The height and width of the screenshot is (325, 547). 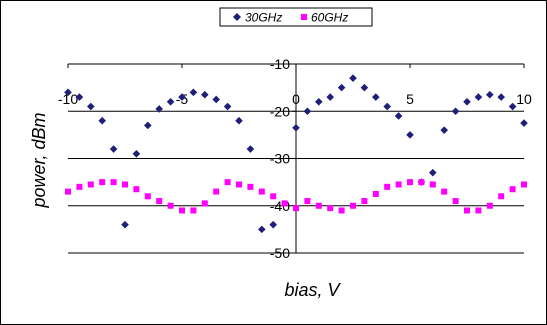 I want to click on legend-marker-60ghz, so click(x=304, y=17).